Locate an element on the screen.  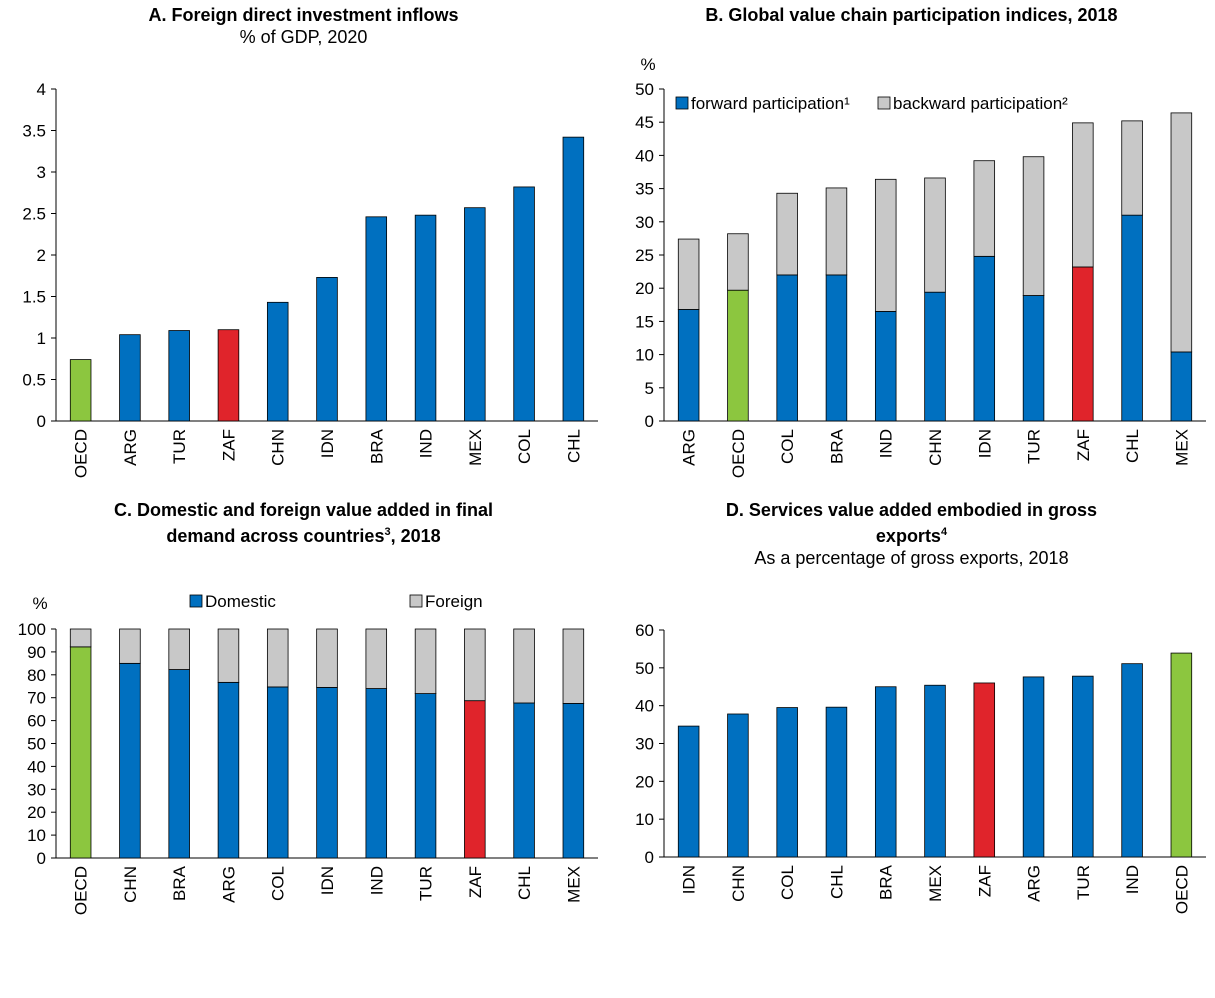
chart-a-bar-zaf is located at coordinates (228, 375).